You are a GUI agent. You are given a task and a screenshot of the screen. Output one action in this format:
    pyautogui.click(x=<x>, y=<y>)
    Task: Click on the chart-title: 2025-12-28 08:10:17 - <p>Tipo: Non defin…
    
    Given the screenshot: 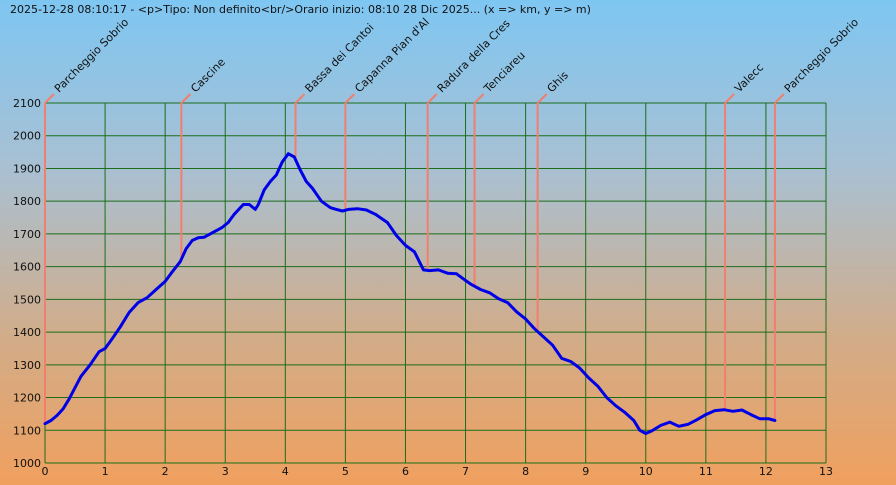 What is the action you would take?
    pyautogui.click(x=300, y=9)
    